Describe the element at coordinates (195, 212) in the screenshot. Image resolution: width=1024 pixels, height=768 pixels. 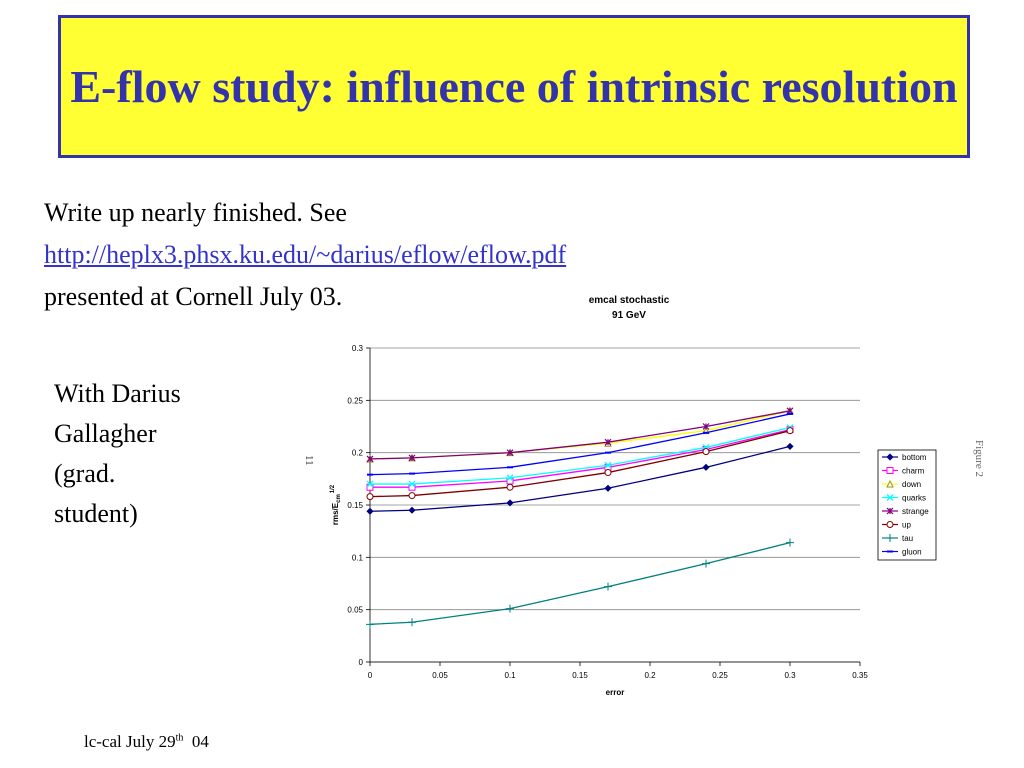
I see `writeup-line: Write up nearly finished. See` at that location.